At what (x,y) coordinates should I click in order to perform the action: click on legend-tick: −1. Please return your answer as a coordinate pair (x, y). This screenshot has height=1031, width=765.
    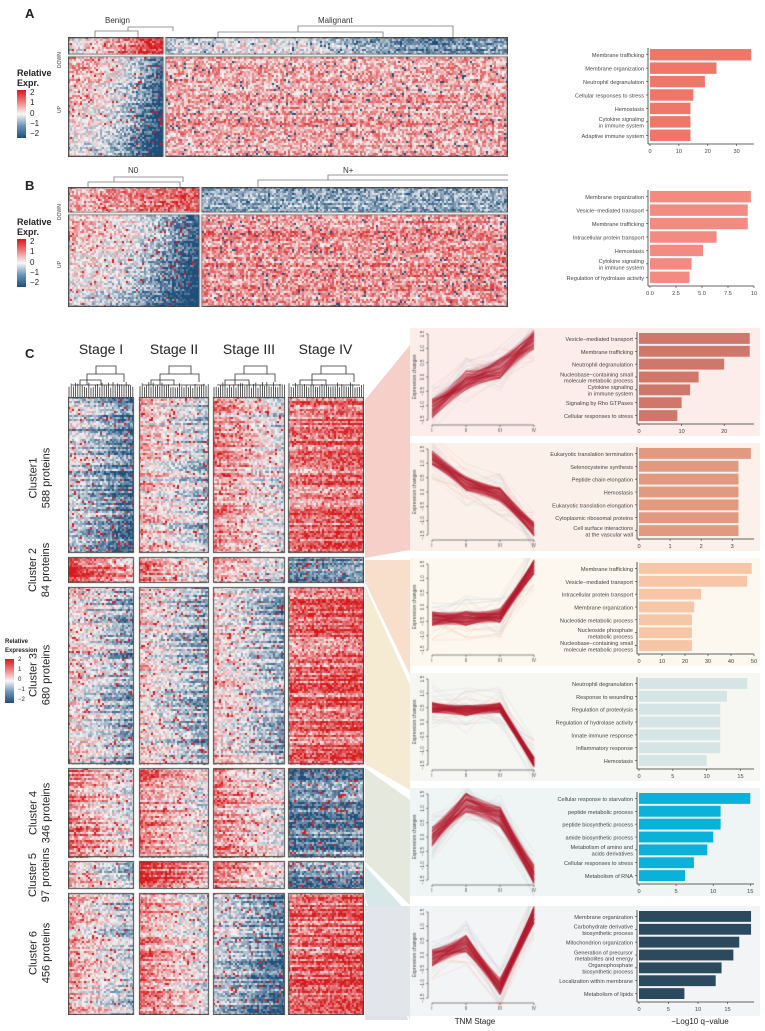
    Looking at the image, I should click on (21, 690).